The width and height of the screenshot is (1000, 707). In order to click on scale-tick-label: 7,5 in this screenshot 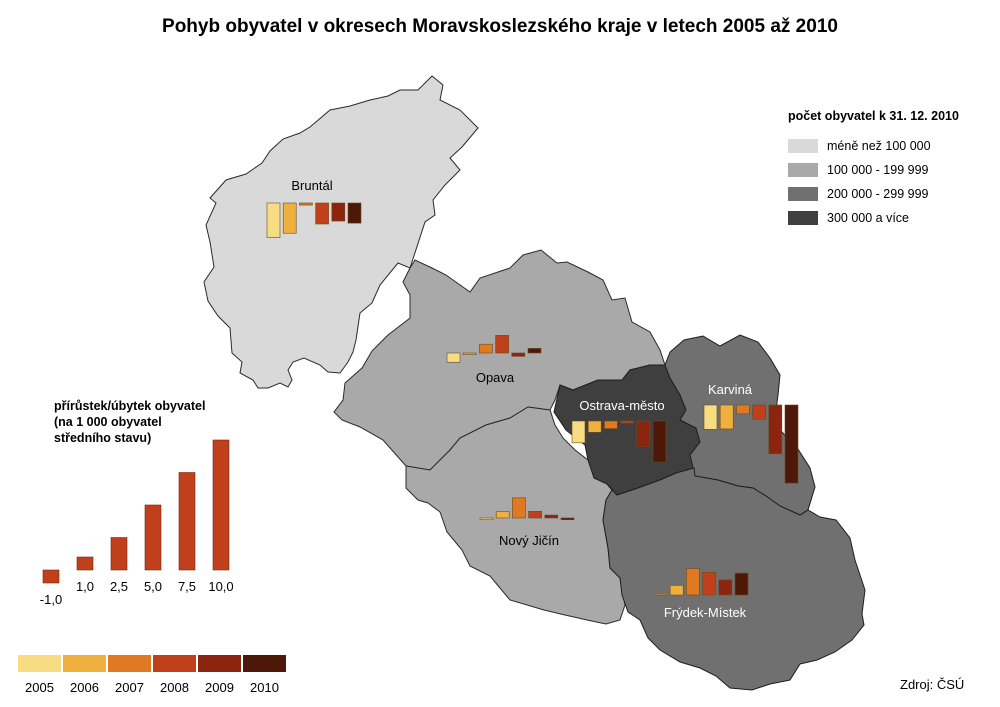, I will do `click(187, 586)`.